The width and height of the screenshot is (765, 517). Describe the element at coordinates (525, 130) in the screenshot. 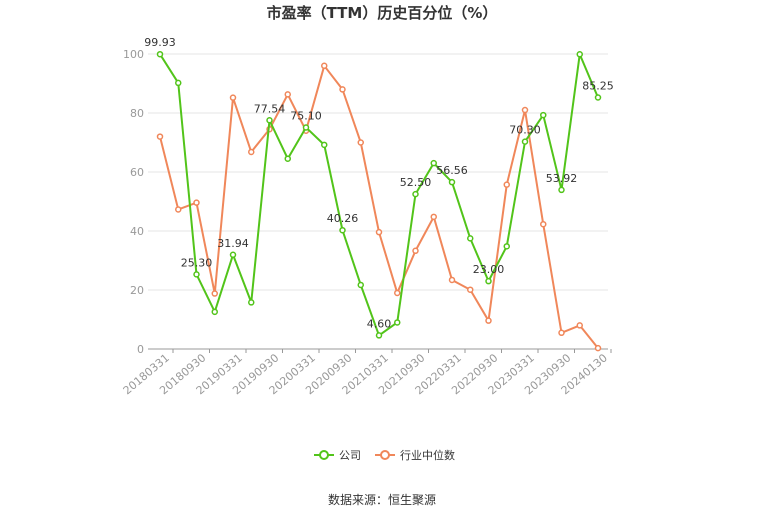

I see `data-label: 70.30` at that location.